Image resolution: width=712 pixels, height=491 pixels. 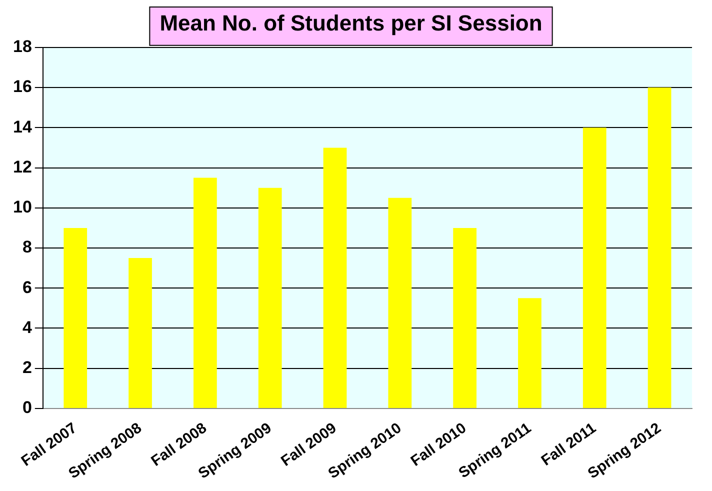 What do you see at coordinates (27, 247) in the screenshot?
I see `y-tick-label: 8` at bounding box center [27, 247].